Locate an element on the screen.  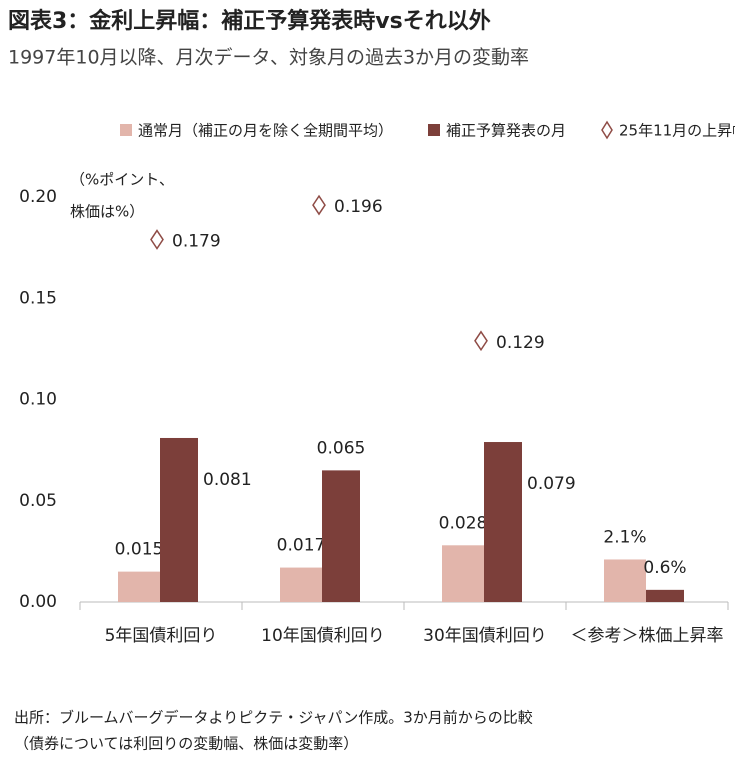
y-tick-label: 0.00 is located at coordinates (38, 602).